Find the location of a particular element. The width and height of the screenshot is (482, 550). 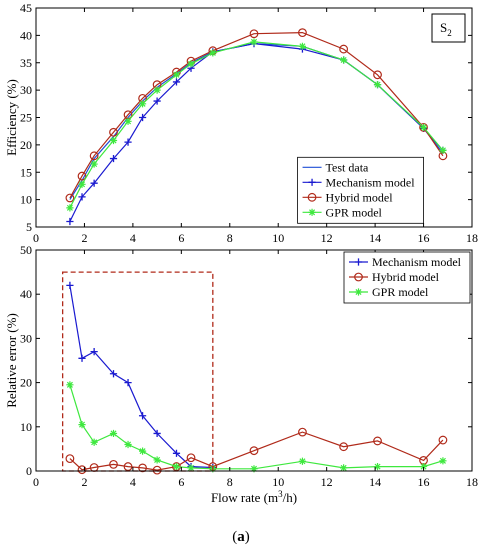

highlight-box is located at coordinates (137, 371).